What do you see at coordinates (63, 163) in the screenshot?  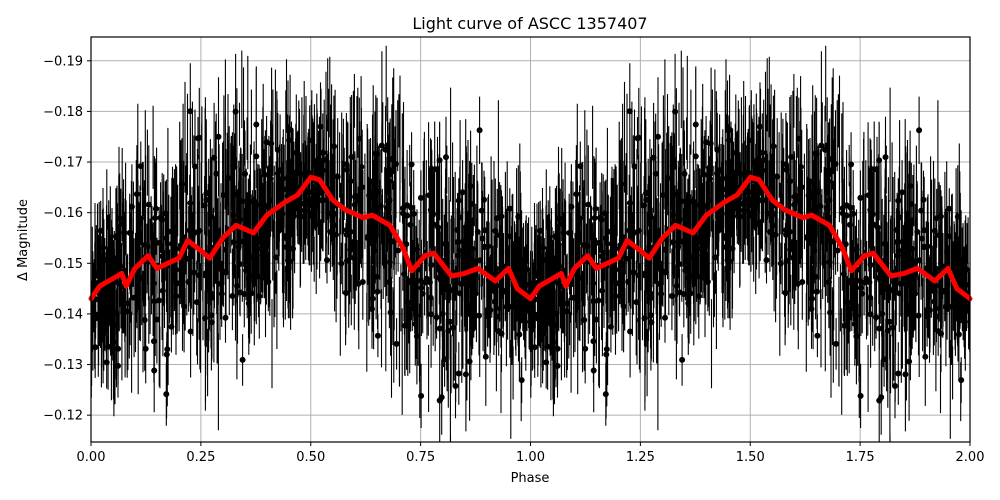 I see `y-tick-label: −0.17` at bounding box center [63, 163].